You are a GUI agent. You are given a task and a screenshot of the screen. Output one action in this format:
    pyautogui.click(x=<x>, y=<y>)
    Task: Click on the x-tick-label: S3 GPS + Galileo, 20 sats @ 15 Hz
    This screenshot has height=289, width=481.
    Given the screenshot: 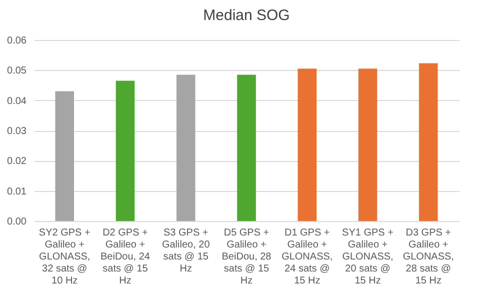 What is the action you would take?
    pyautogui.click(x=186, y=251)
    